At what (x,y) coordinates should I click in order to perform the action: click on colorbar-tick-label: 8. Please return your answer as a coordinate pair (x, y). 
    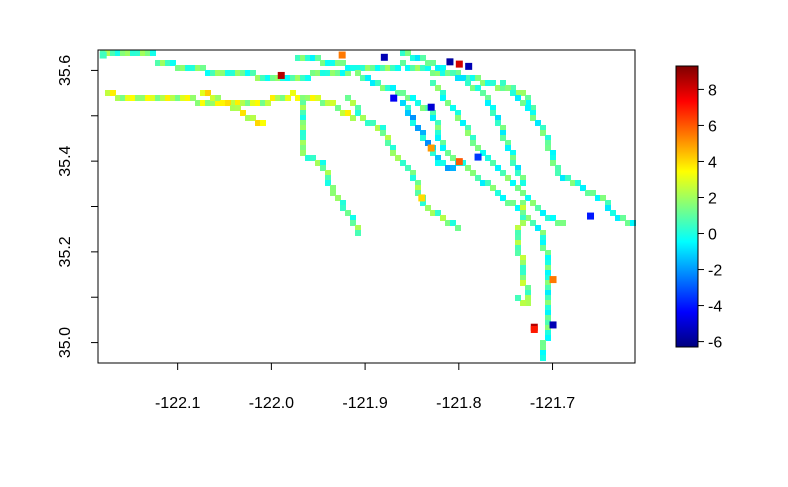
    Looking at the image, I should click on (712, 90).